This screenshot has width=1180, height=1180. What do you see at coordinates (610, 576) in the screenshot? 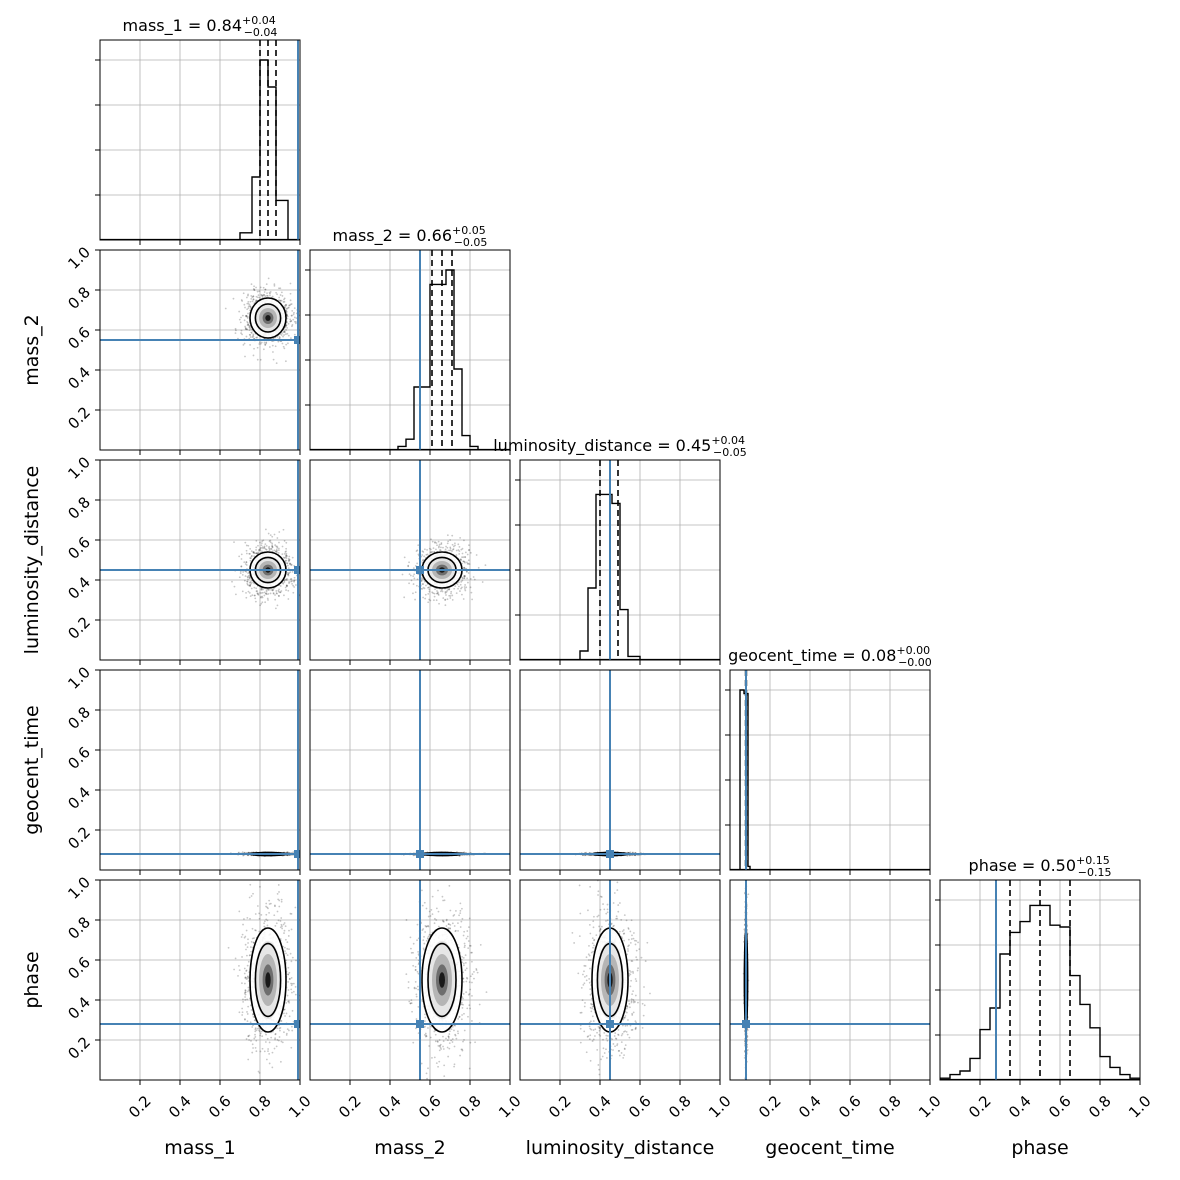
I see `histogram-luminosity_distance` at bounding box center [610, 576].